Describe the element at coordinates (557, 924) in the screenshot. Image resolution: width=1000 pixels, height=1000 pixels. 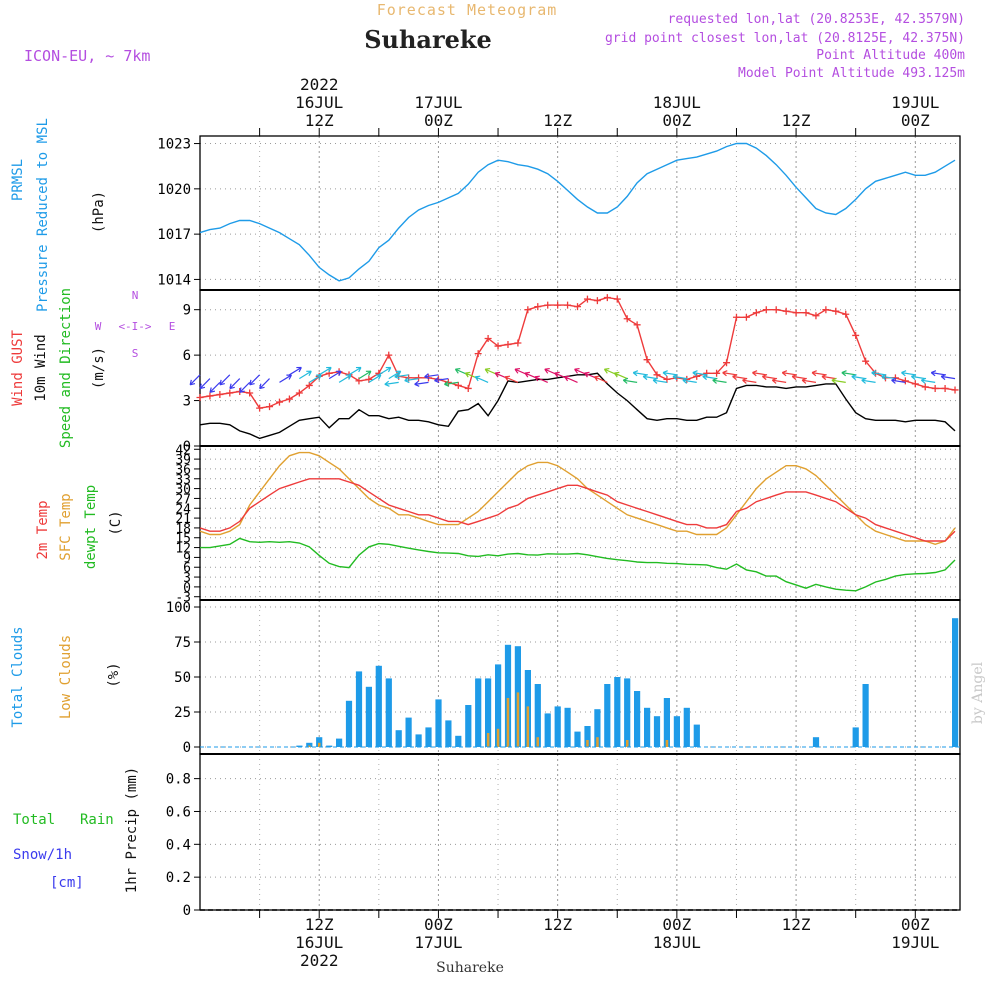
I see `bottom-time-label: 12Z` at that location.